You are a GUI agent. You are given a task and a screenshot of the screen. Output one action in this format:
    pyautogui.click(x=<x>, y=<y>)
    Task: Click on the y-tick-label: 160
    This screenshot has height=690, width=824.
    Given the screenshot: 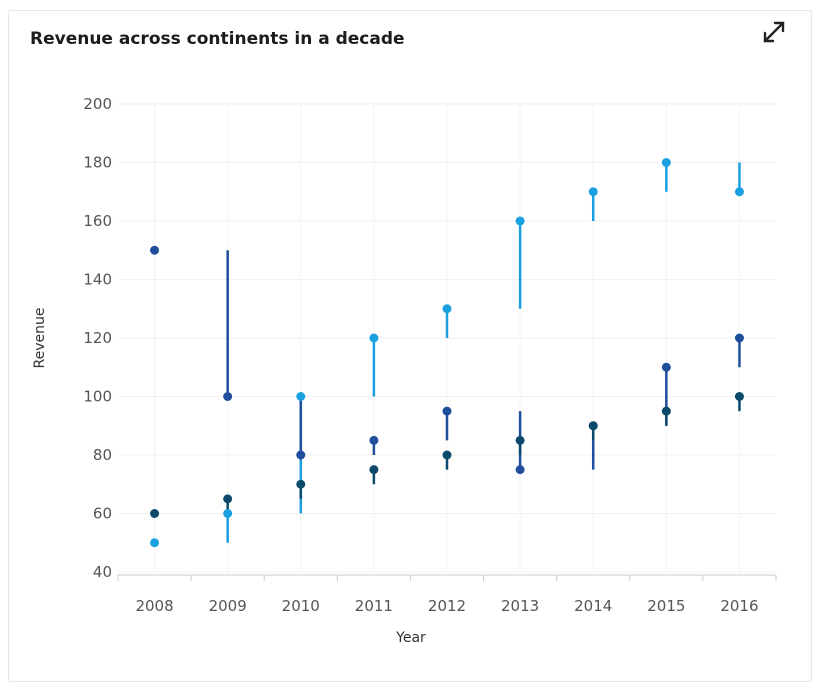 What is the action you would take?
    pyautogui.click(x=97, y=221)
    